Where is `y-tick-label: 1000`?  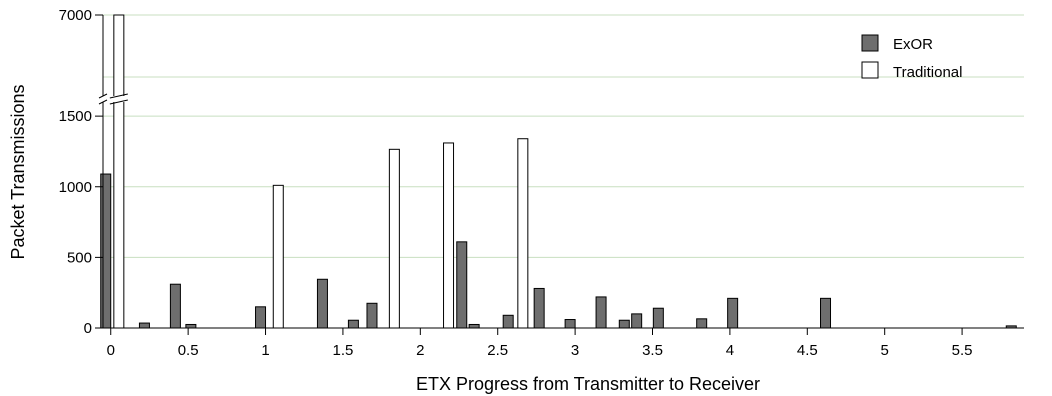
y-tick-label: 1000 is located at coordinates (75, 187).